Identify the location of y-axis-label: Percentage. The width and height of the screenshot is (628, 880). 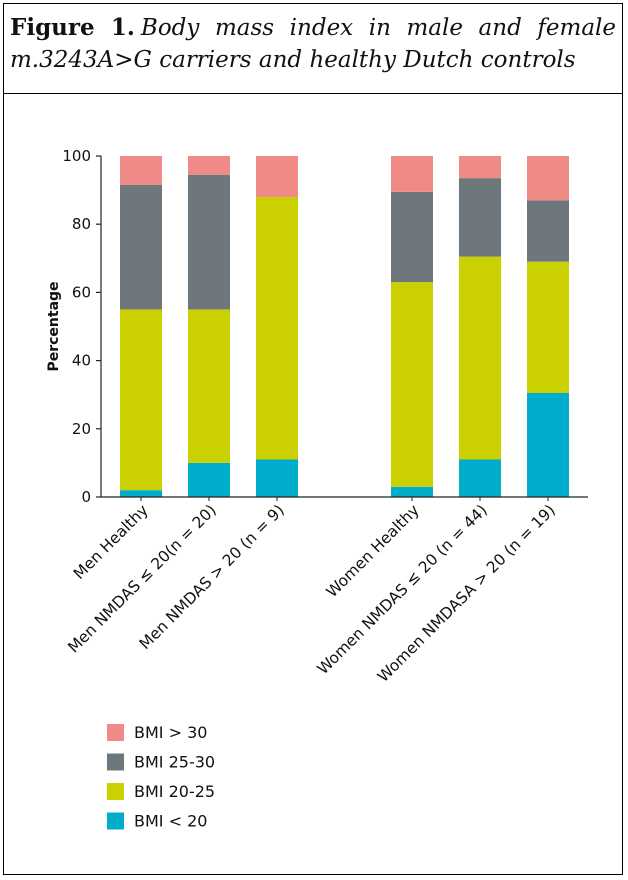
(54, 326).